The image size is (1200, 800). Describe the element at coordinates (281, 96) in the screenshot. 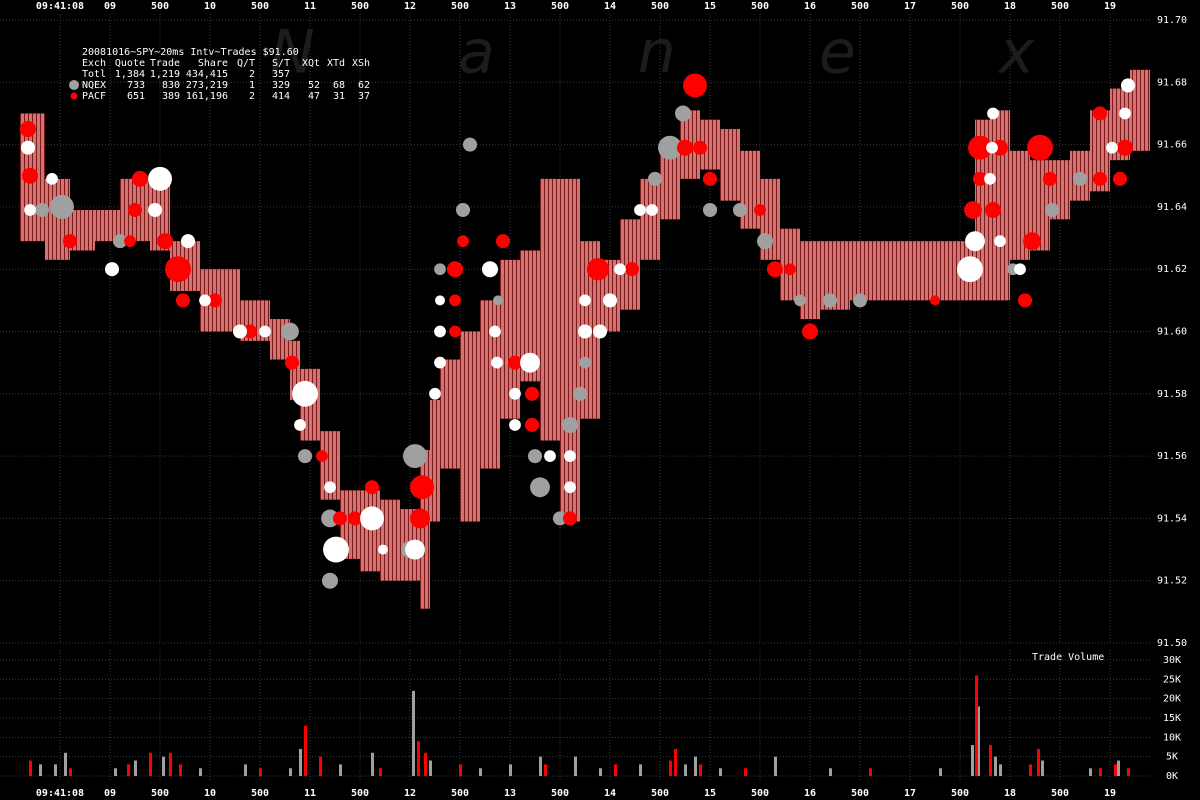

I see `legend-cell: 414` at that location.